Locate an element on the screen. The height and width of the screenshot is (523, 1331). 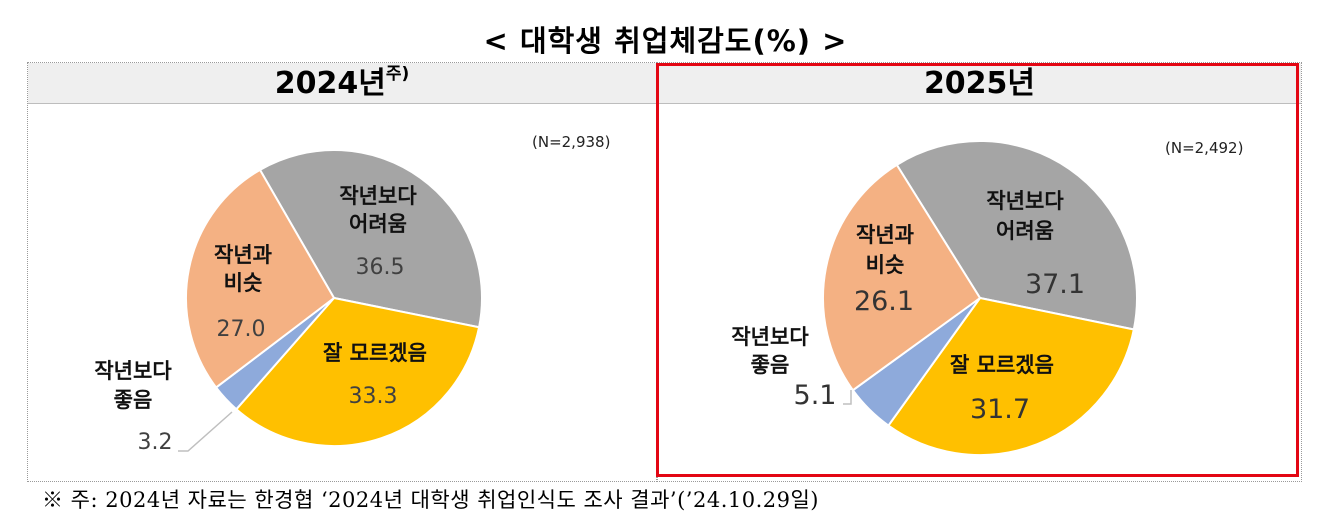
panel-2025-year: 2025년 is located at coordinates (979, 83).